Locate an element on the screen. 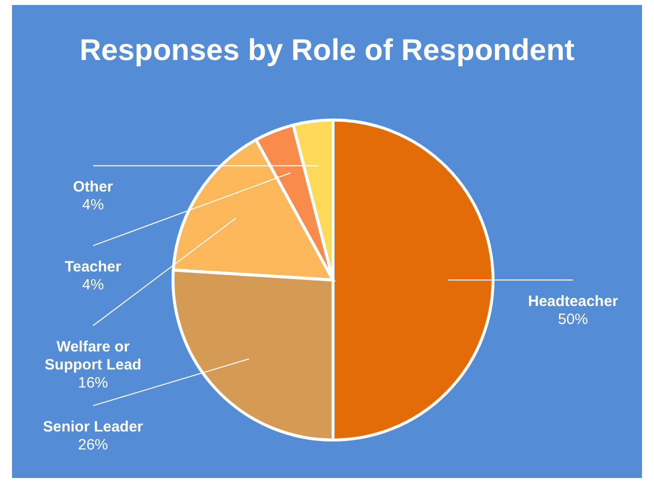 This screenshot has height=488, width=654. slice-label: Headteacher is located at coordinates (573, 301).